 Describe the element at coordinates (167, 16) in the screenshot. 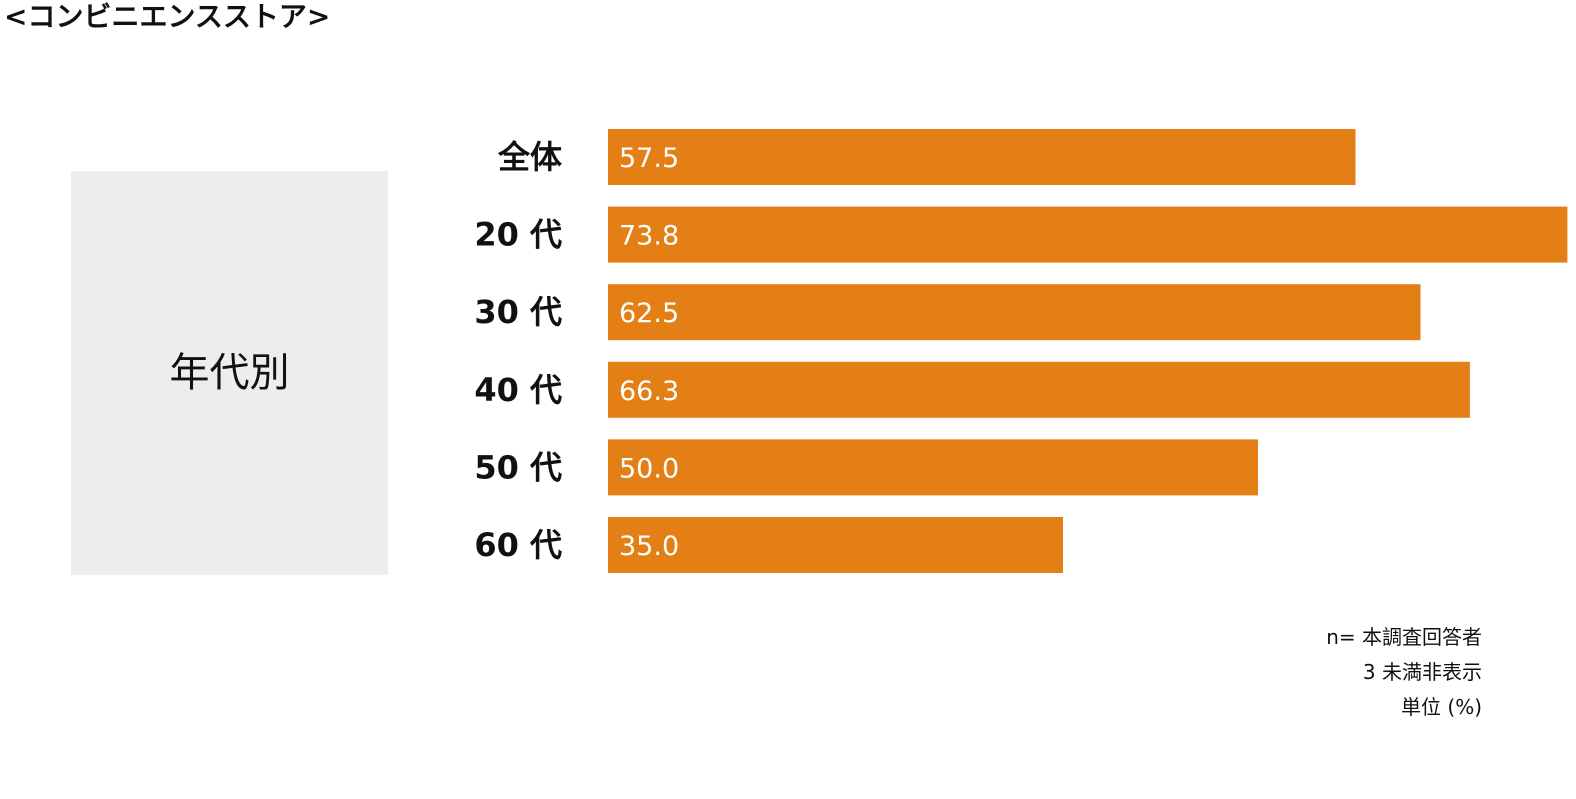

I see `chart-title: <コンビニエンスストア>` at that location.